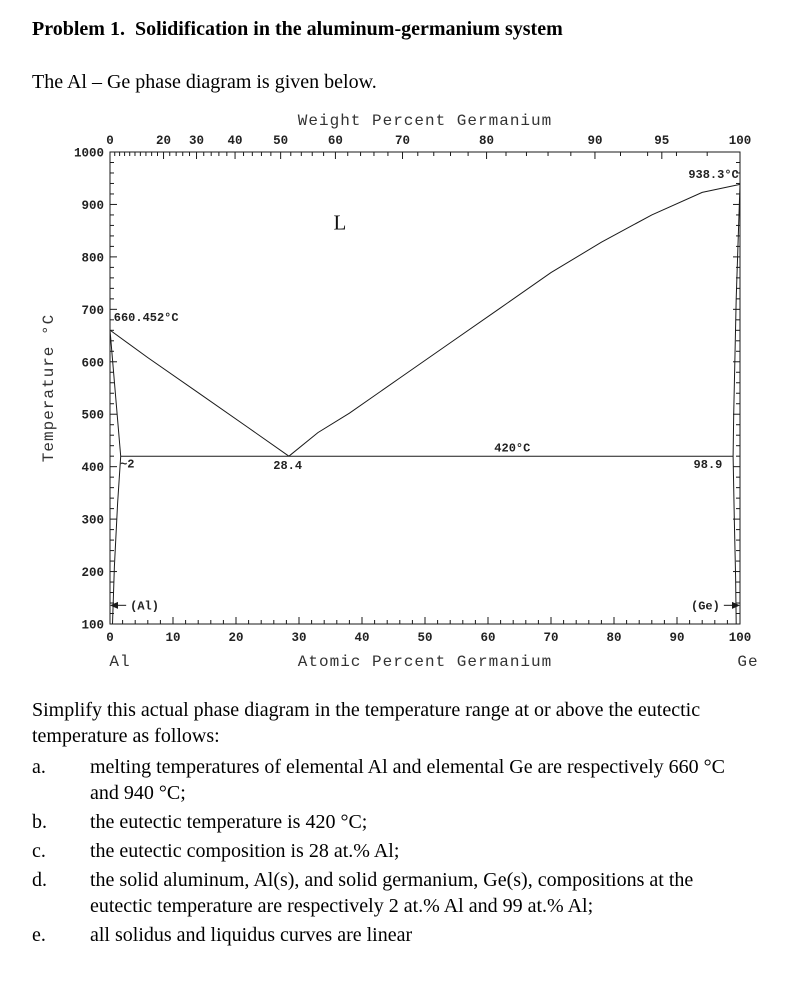 This screenshot has height=988, width=802. What do you see at coordinates (92, 258) in the screenshot?
I see `svg-text: 800` at bounding box center [92, 258].